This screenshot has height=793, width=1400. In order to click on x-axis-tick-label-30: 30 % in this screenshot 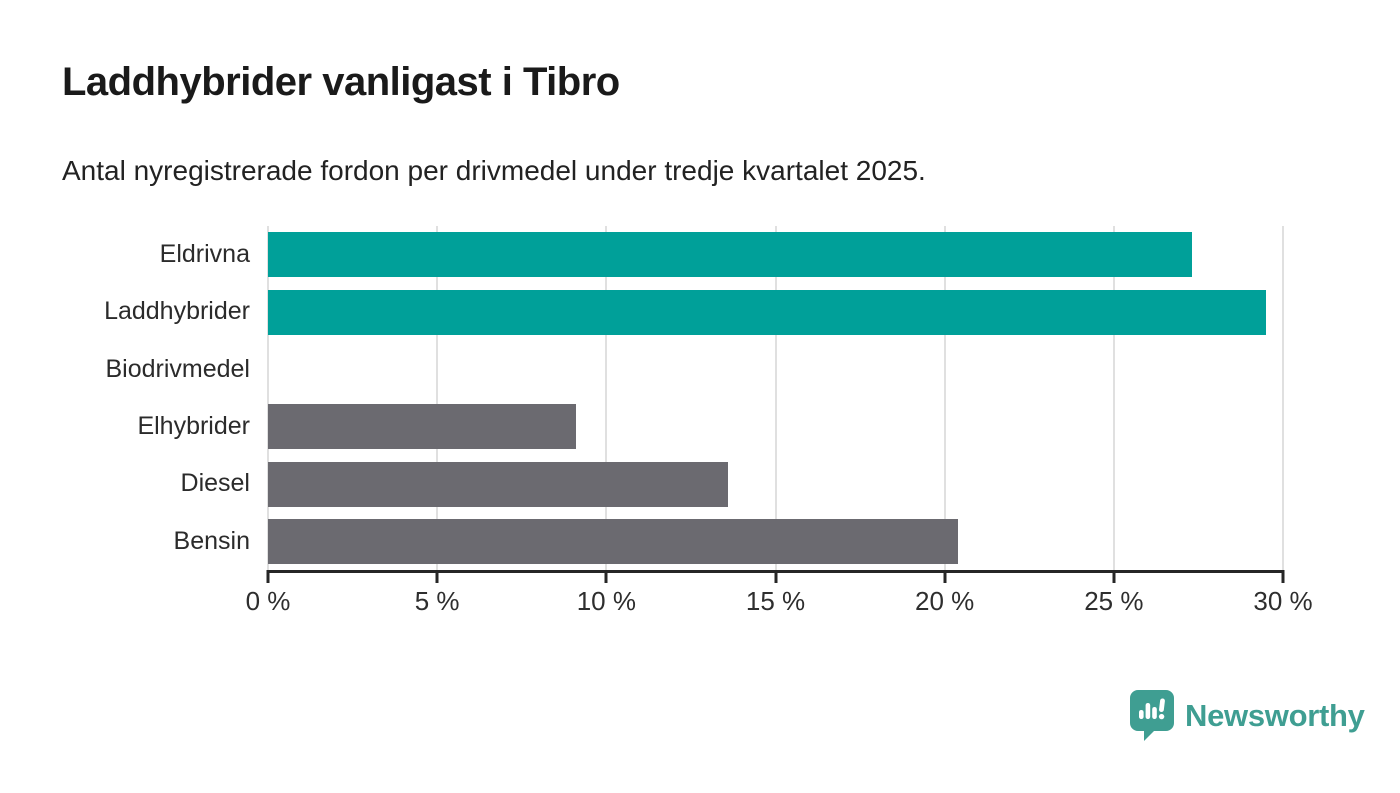, I will do `click(1283, 601)`.